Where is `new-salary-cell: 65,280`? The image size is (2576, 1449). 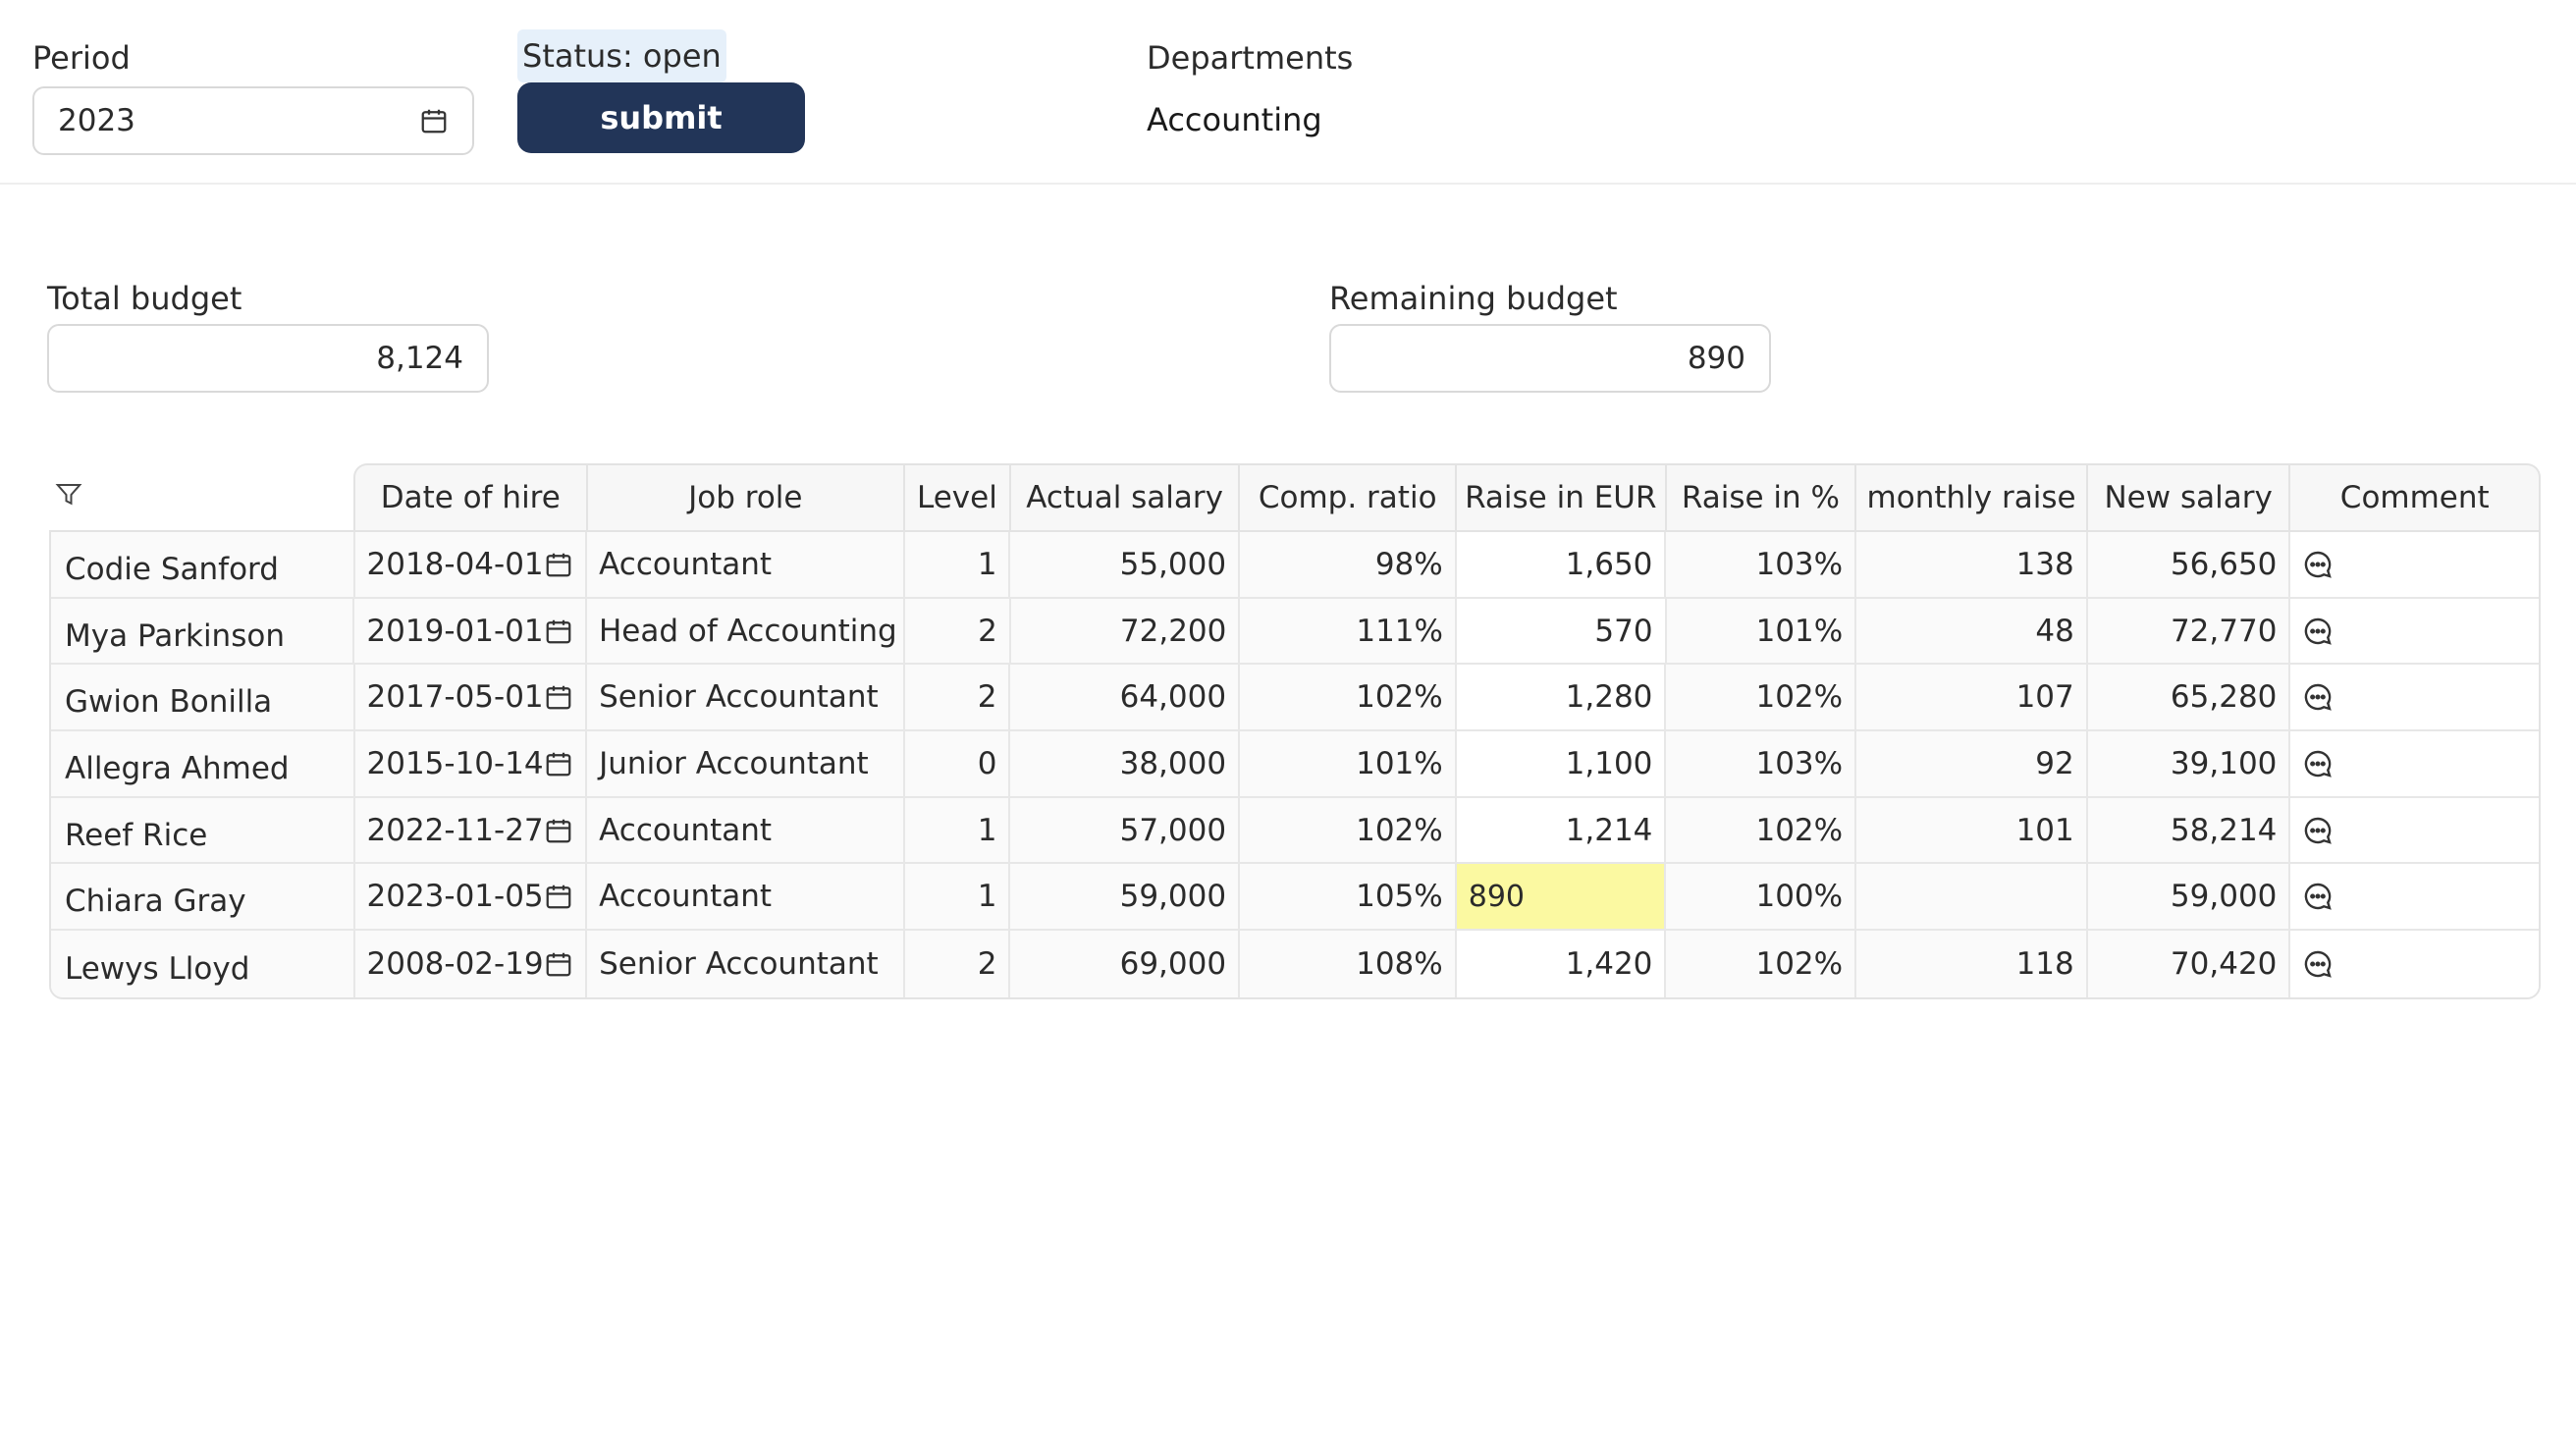 new-salary-cell: 65,280 is located at coordinates (2189, 697).